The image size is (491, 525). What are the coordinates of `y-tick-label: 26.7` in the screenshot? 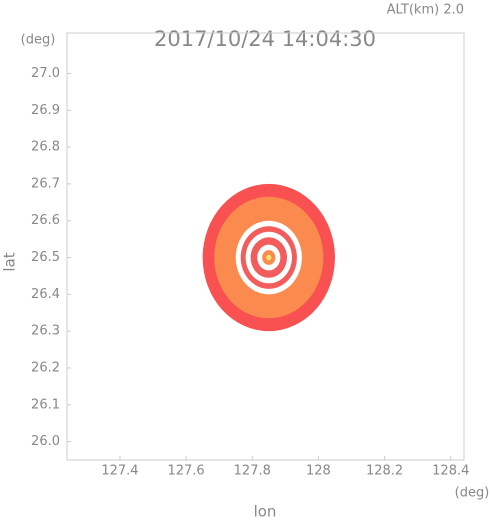 It's located at (45, 183).